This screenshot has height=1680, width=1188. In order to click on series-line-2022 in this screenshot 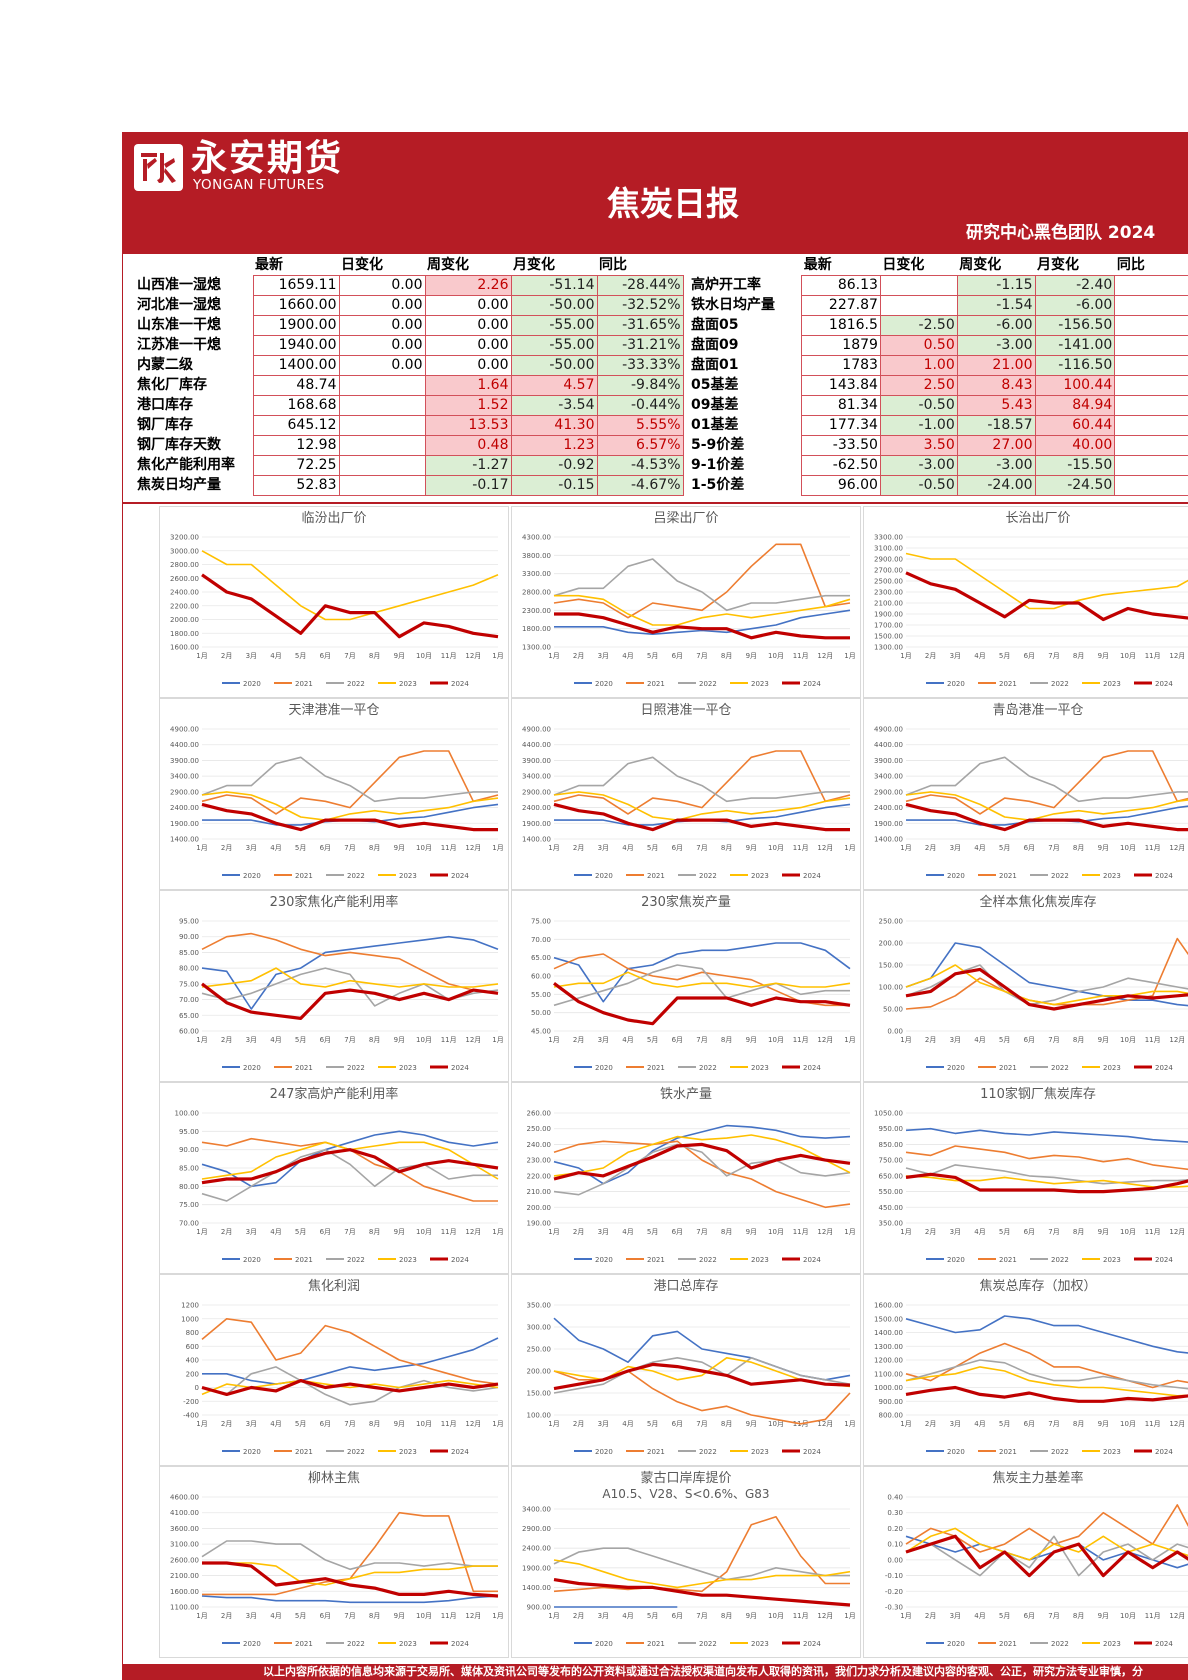, I will do `click(350, 1386)`.